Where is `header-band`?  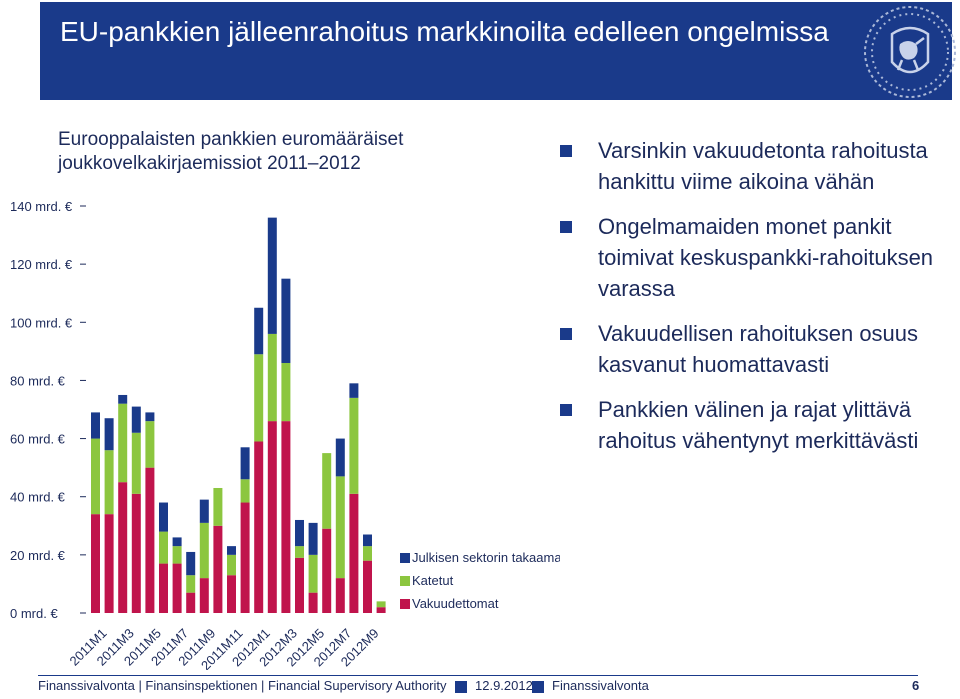
header-band is located at coordinates (496, 51).